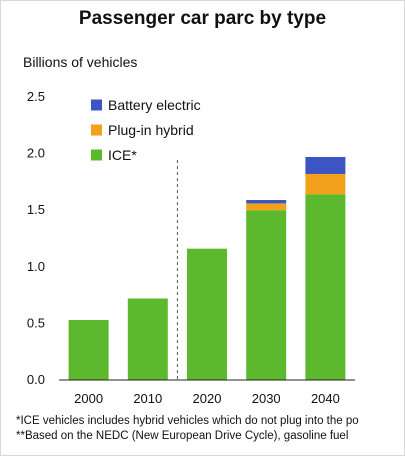 Image resolution: width=405 pixels, height=456 pixels. Describe the element at coordinates (36, 96) in the screenshot. I see `y-tick-label: 2.5` at that location.